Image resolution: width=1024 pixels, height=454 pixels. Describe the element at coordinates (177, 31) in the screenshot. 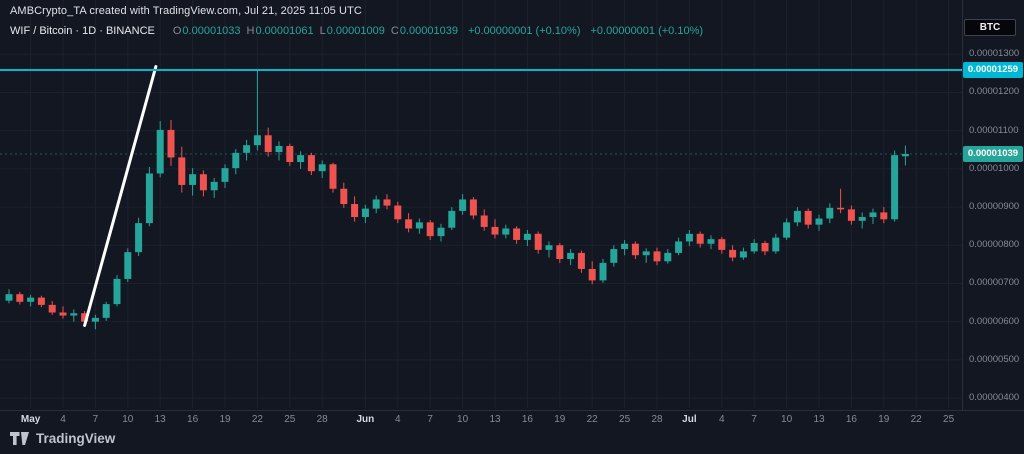

I see `ohlc-open-label: O` at that location.